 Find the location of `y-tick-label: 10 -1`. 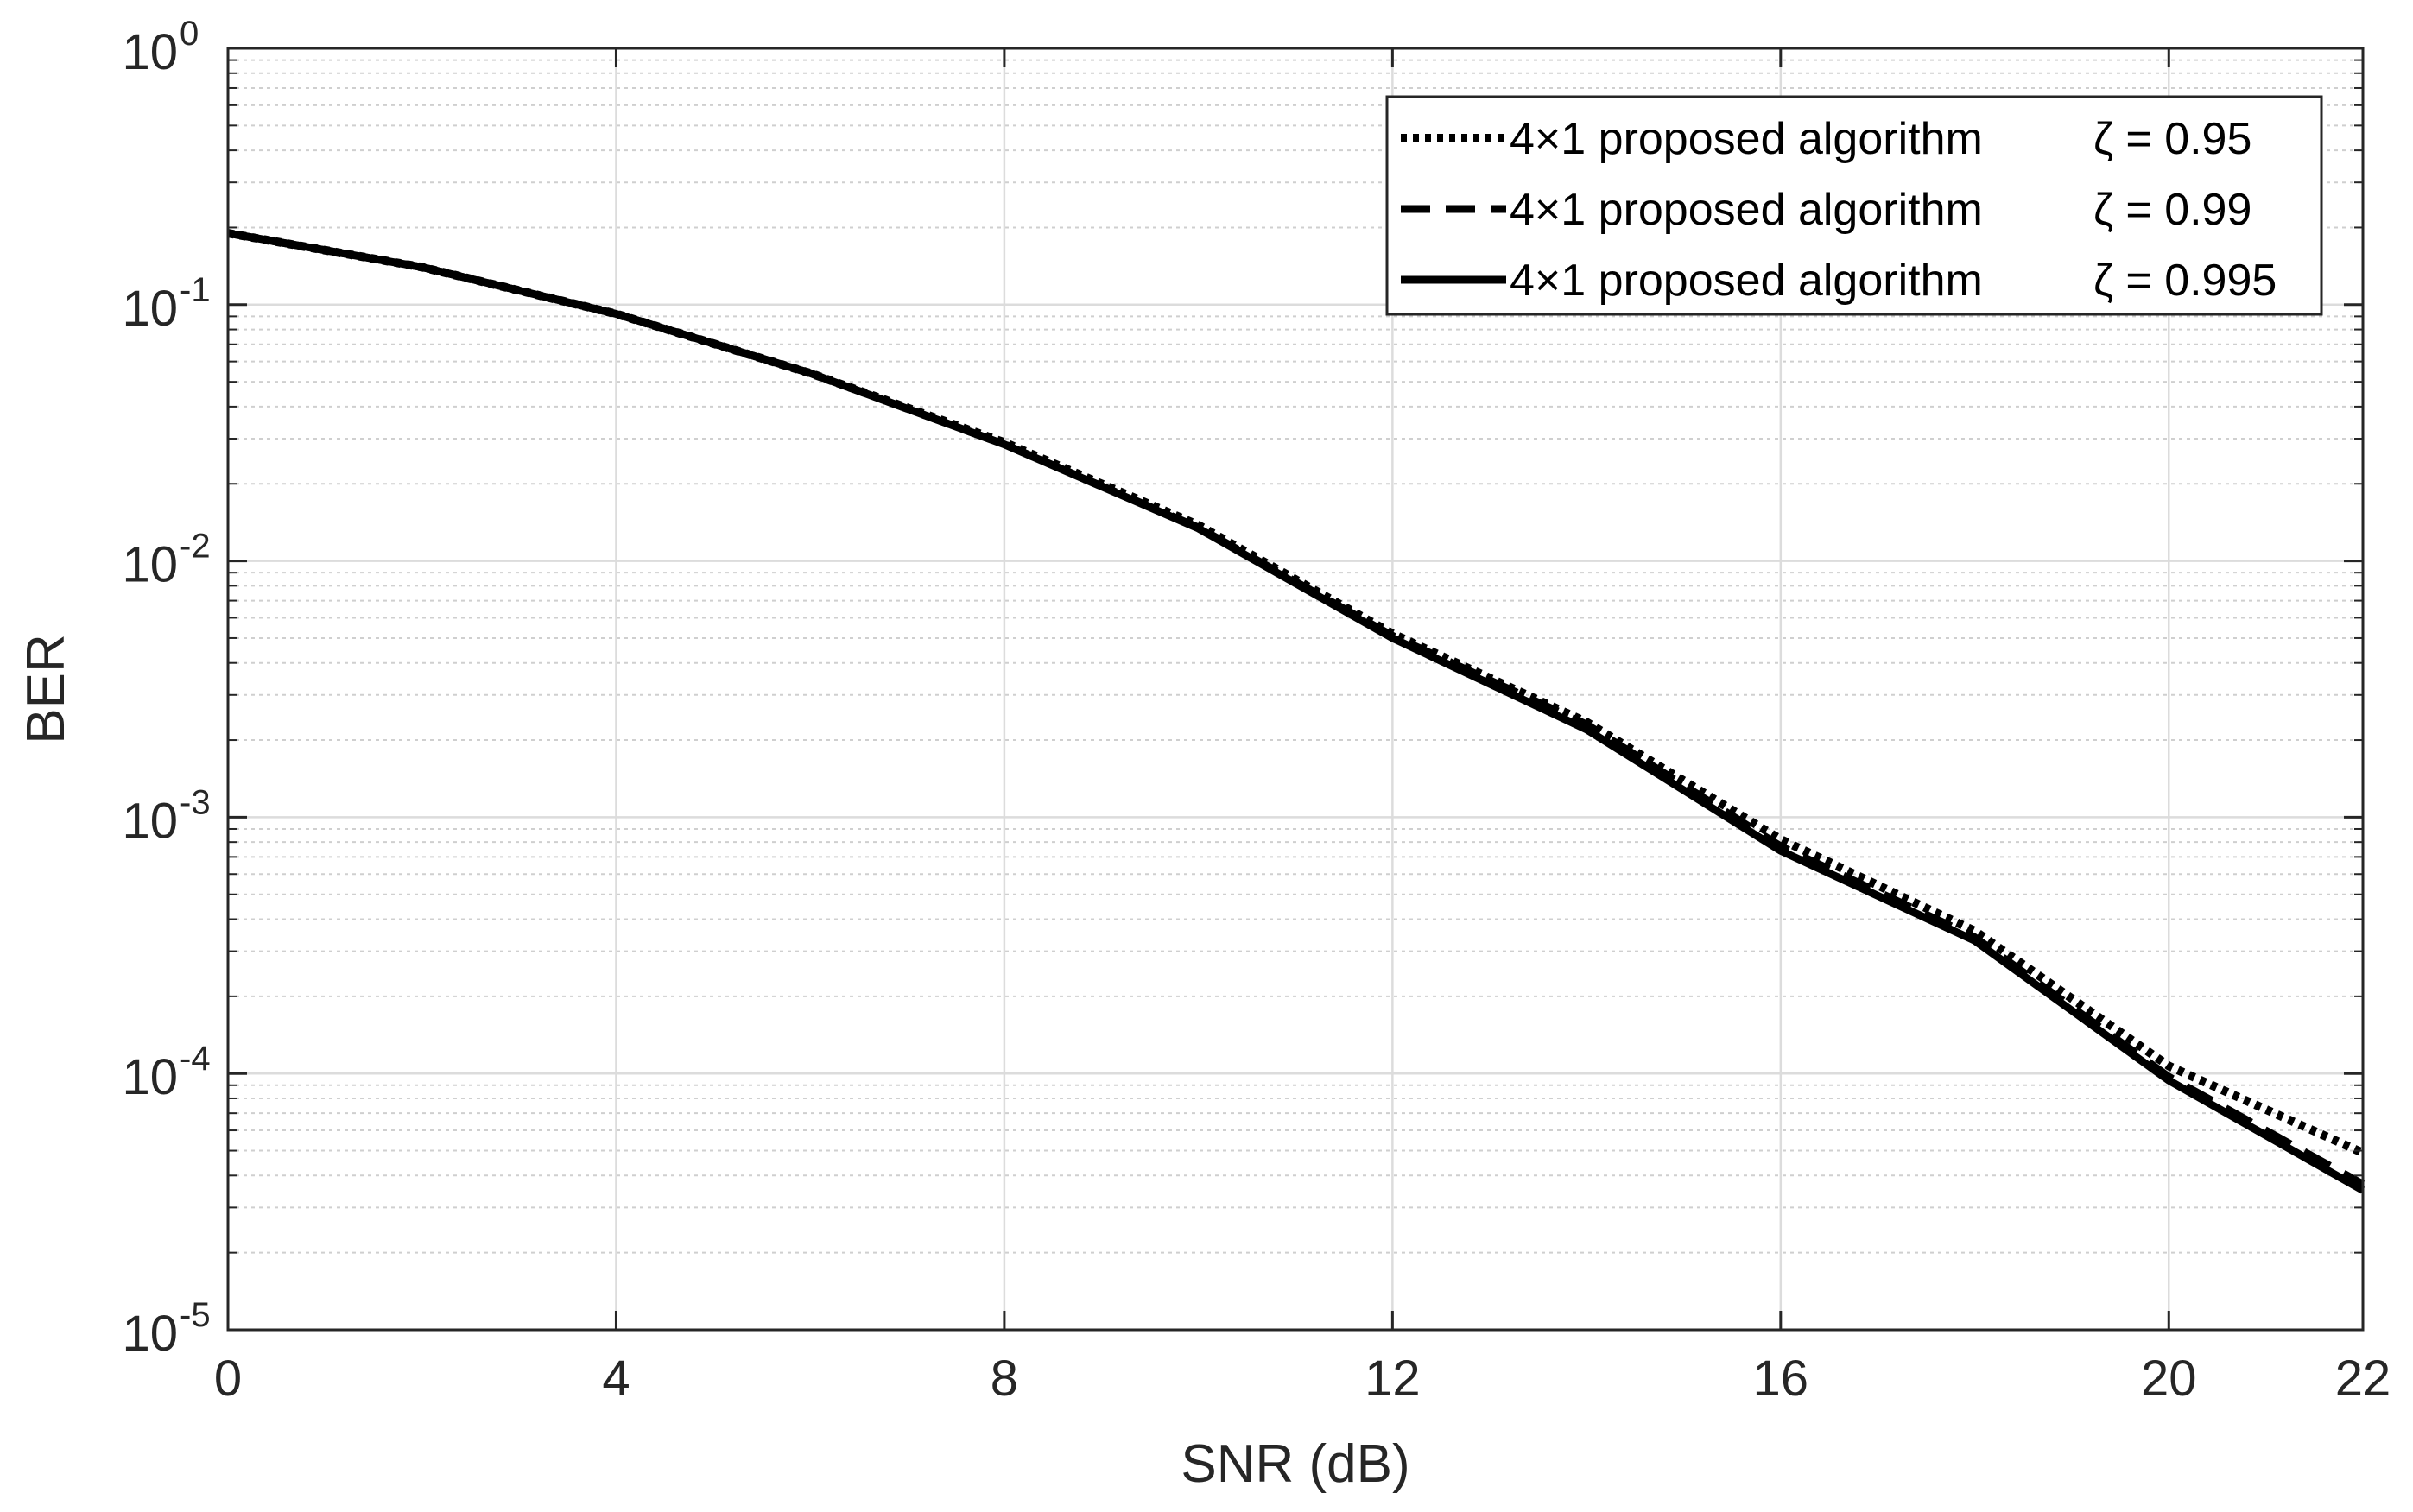

y-tick-label: 10 -1 is located at coordinates (166, 304).